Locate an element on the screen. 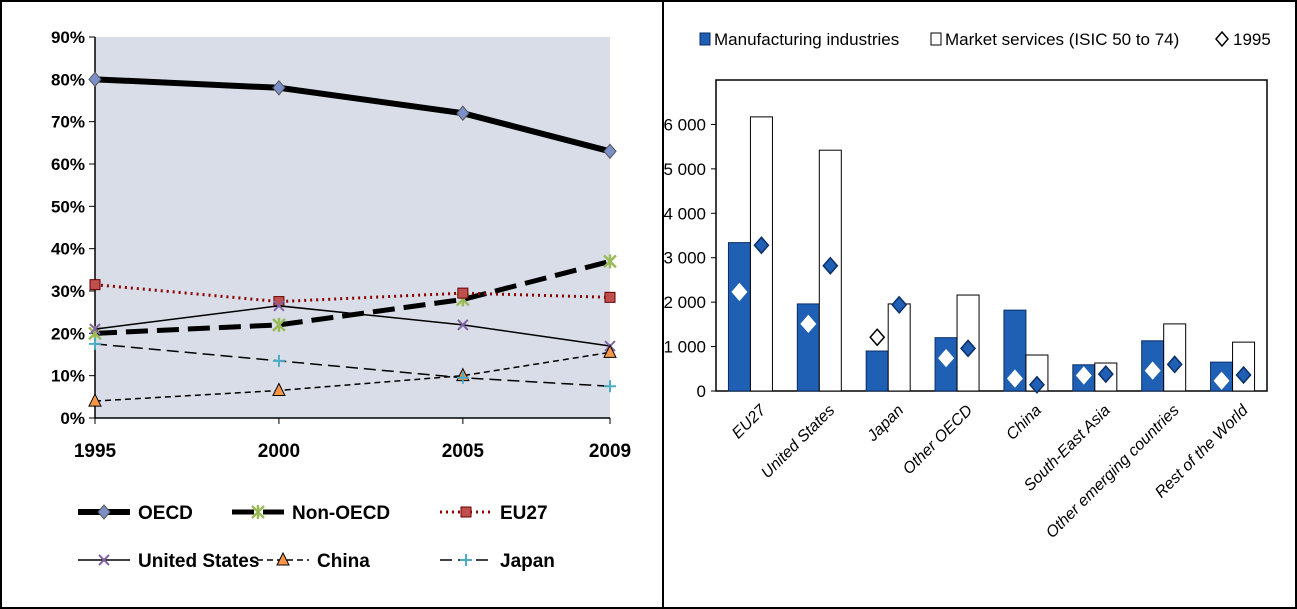  y-tick-label: 0% is located at coordinates (72, 418).